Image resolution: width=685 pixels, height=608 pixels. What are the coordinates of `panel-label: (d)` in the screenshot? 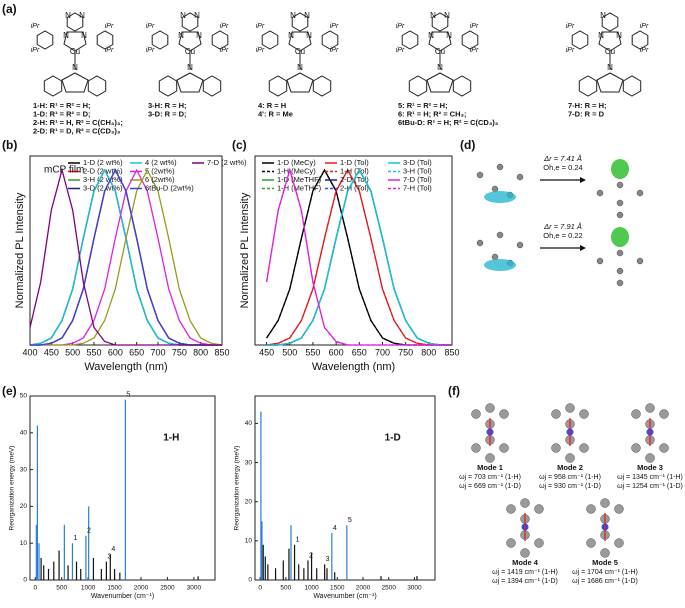 It's located at (467, 145).